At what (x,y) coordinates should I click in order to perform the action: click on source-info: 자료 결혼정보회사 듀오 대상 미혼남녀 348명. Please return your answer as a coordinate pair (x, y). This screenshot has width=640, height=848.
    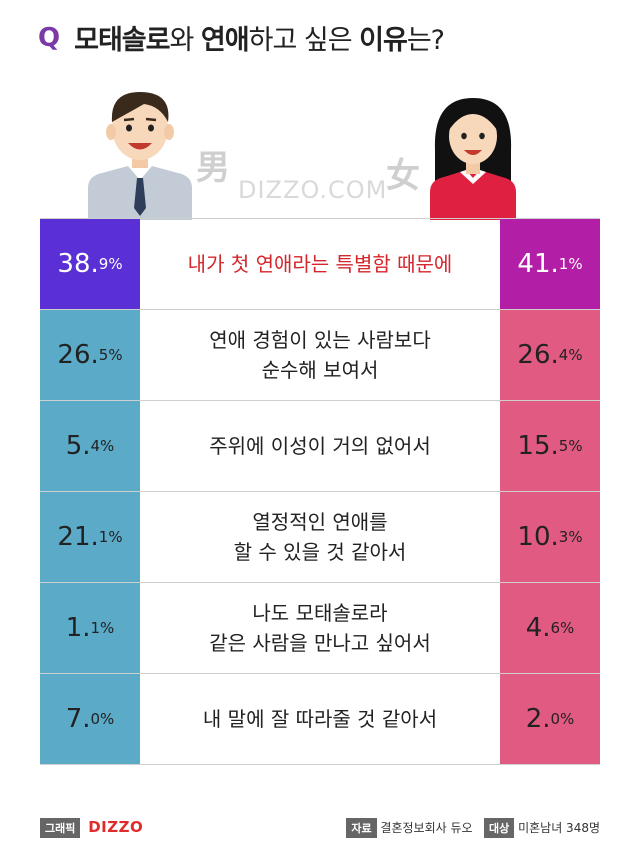
    Looking at the image, I should click on (473, 828).